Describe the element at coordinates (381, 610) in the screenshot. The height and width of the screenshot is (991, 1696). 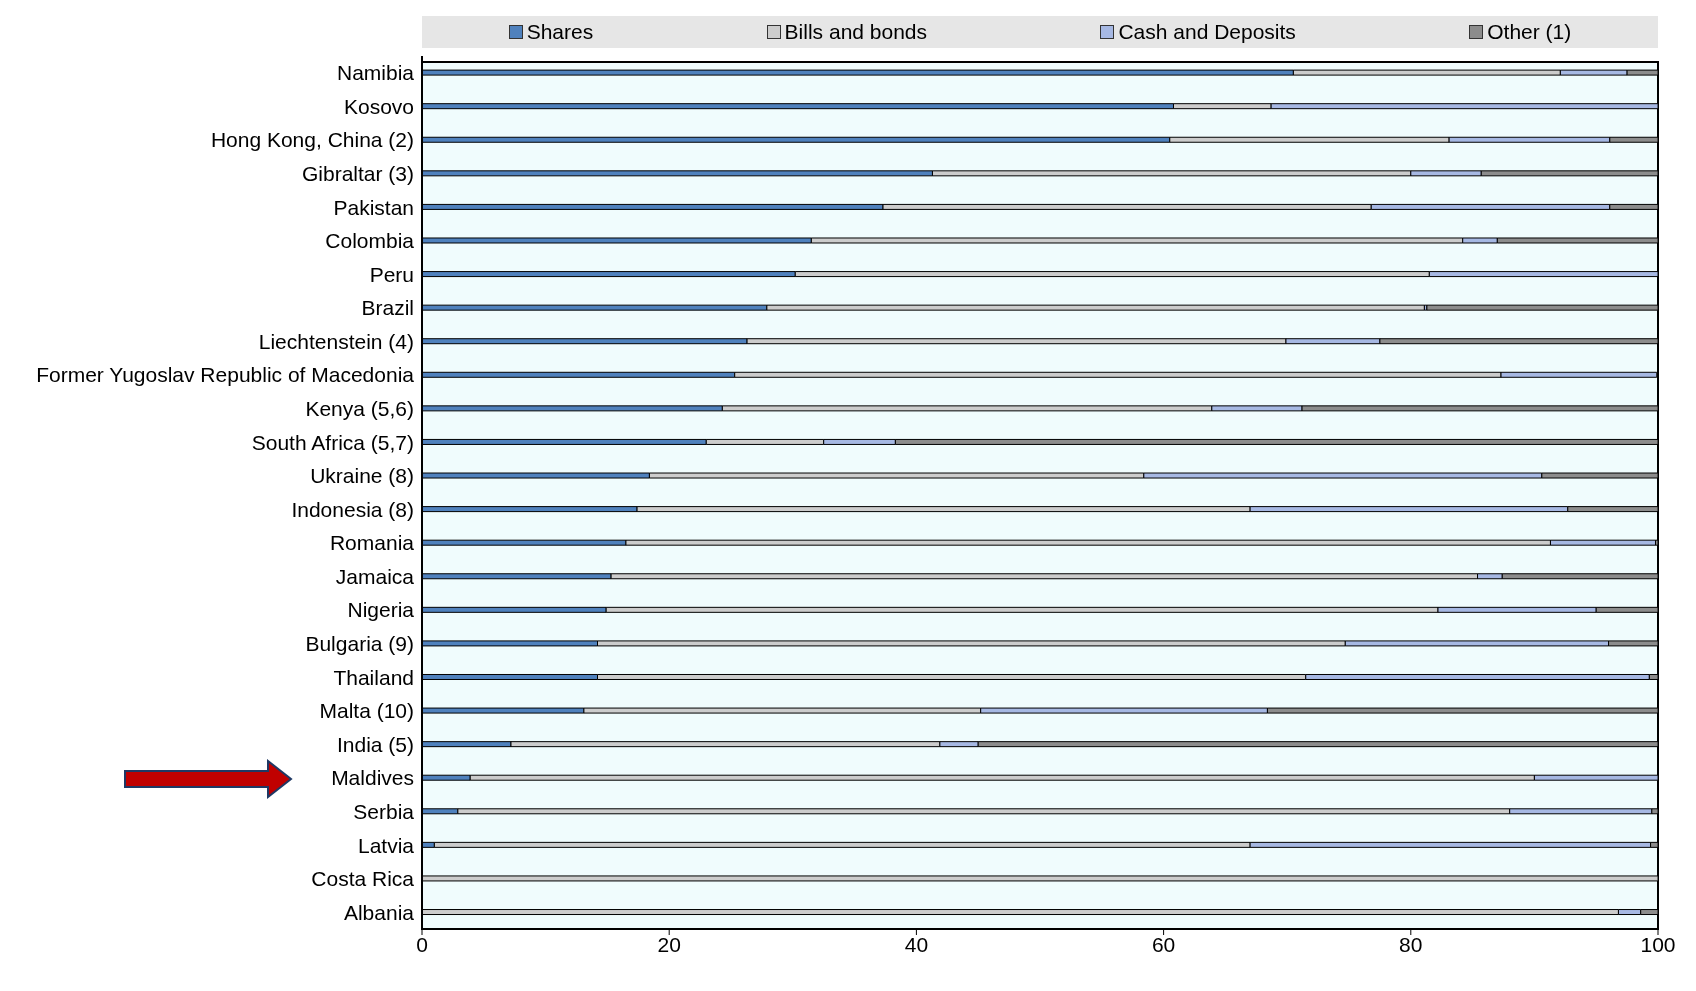
I see `y-tick-label: Nigeria` at that location.